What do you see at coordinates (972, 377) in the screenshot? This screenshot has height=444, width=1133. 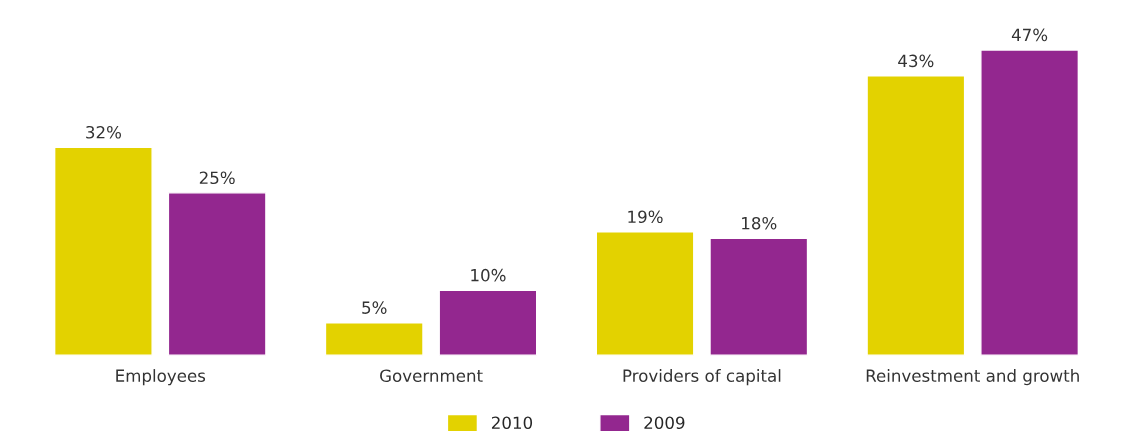 I see `x-tick-label: Reinvestment and growth` at bounding box center [972, 377].